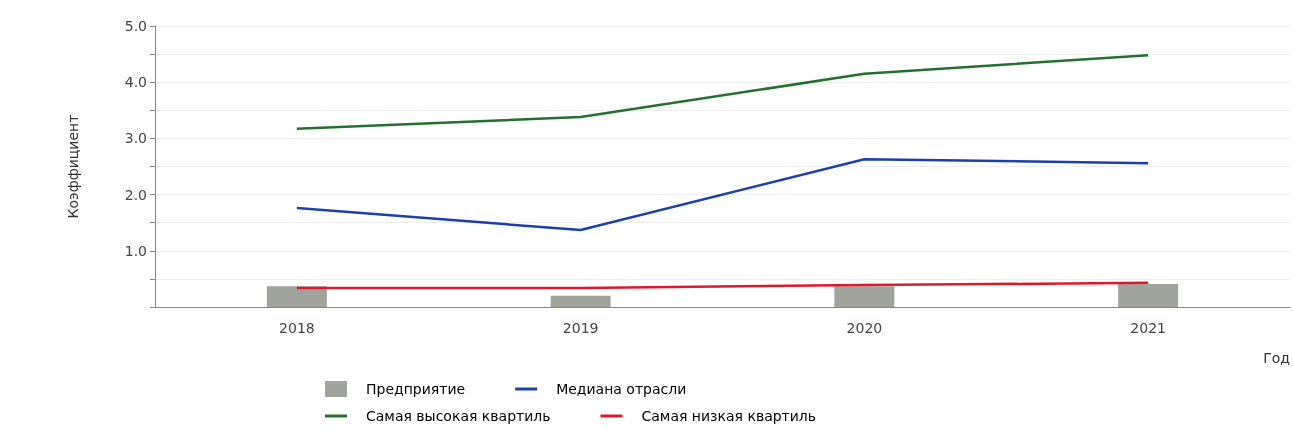  Describe the element at coordinates (73, 166) in the screenshot. I see `y-axis-title: Коэффициент` at that location.